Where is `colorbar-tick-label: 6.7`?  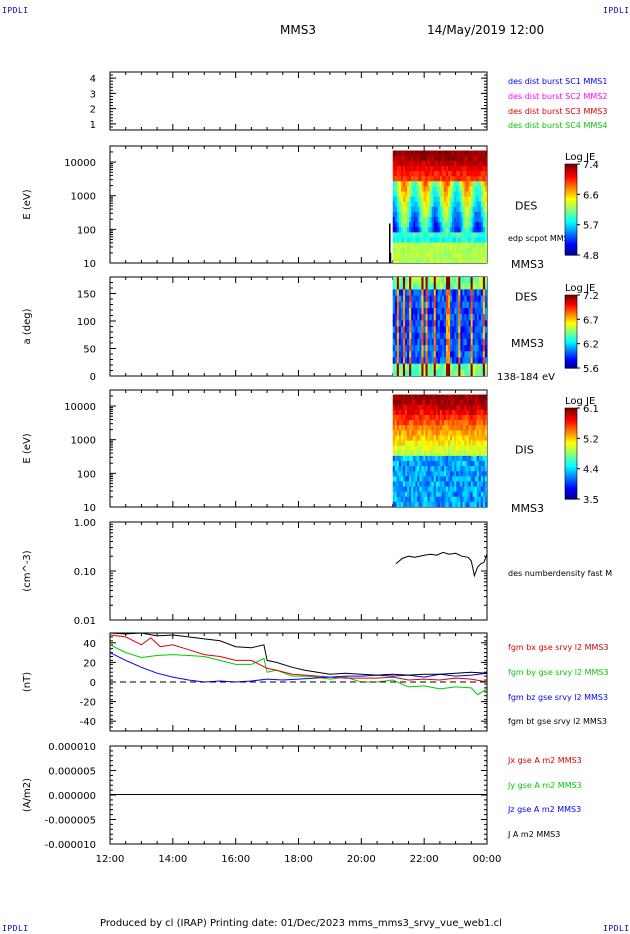
colorbar-tick-label: 6.7 is located at coordinates (591, 320).